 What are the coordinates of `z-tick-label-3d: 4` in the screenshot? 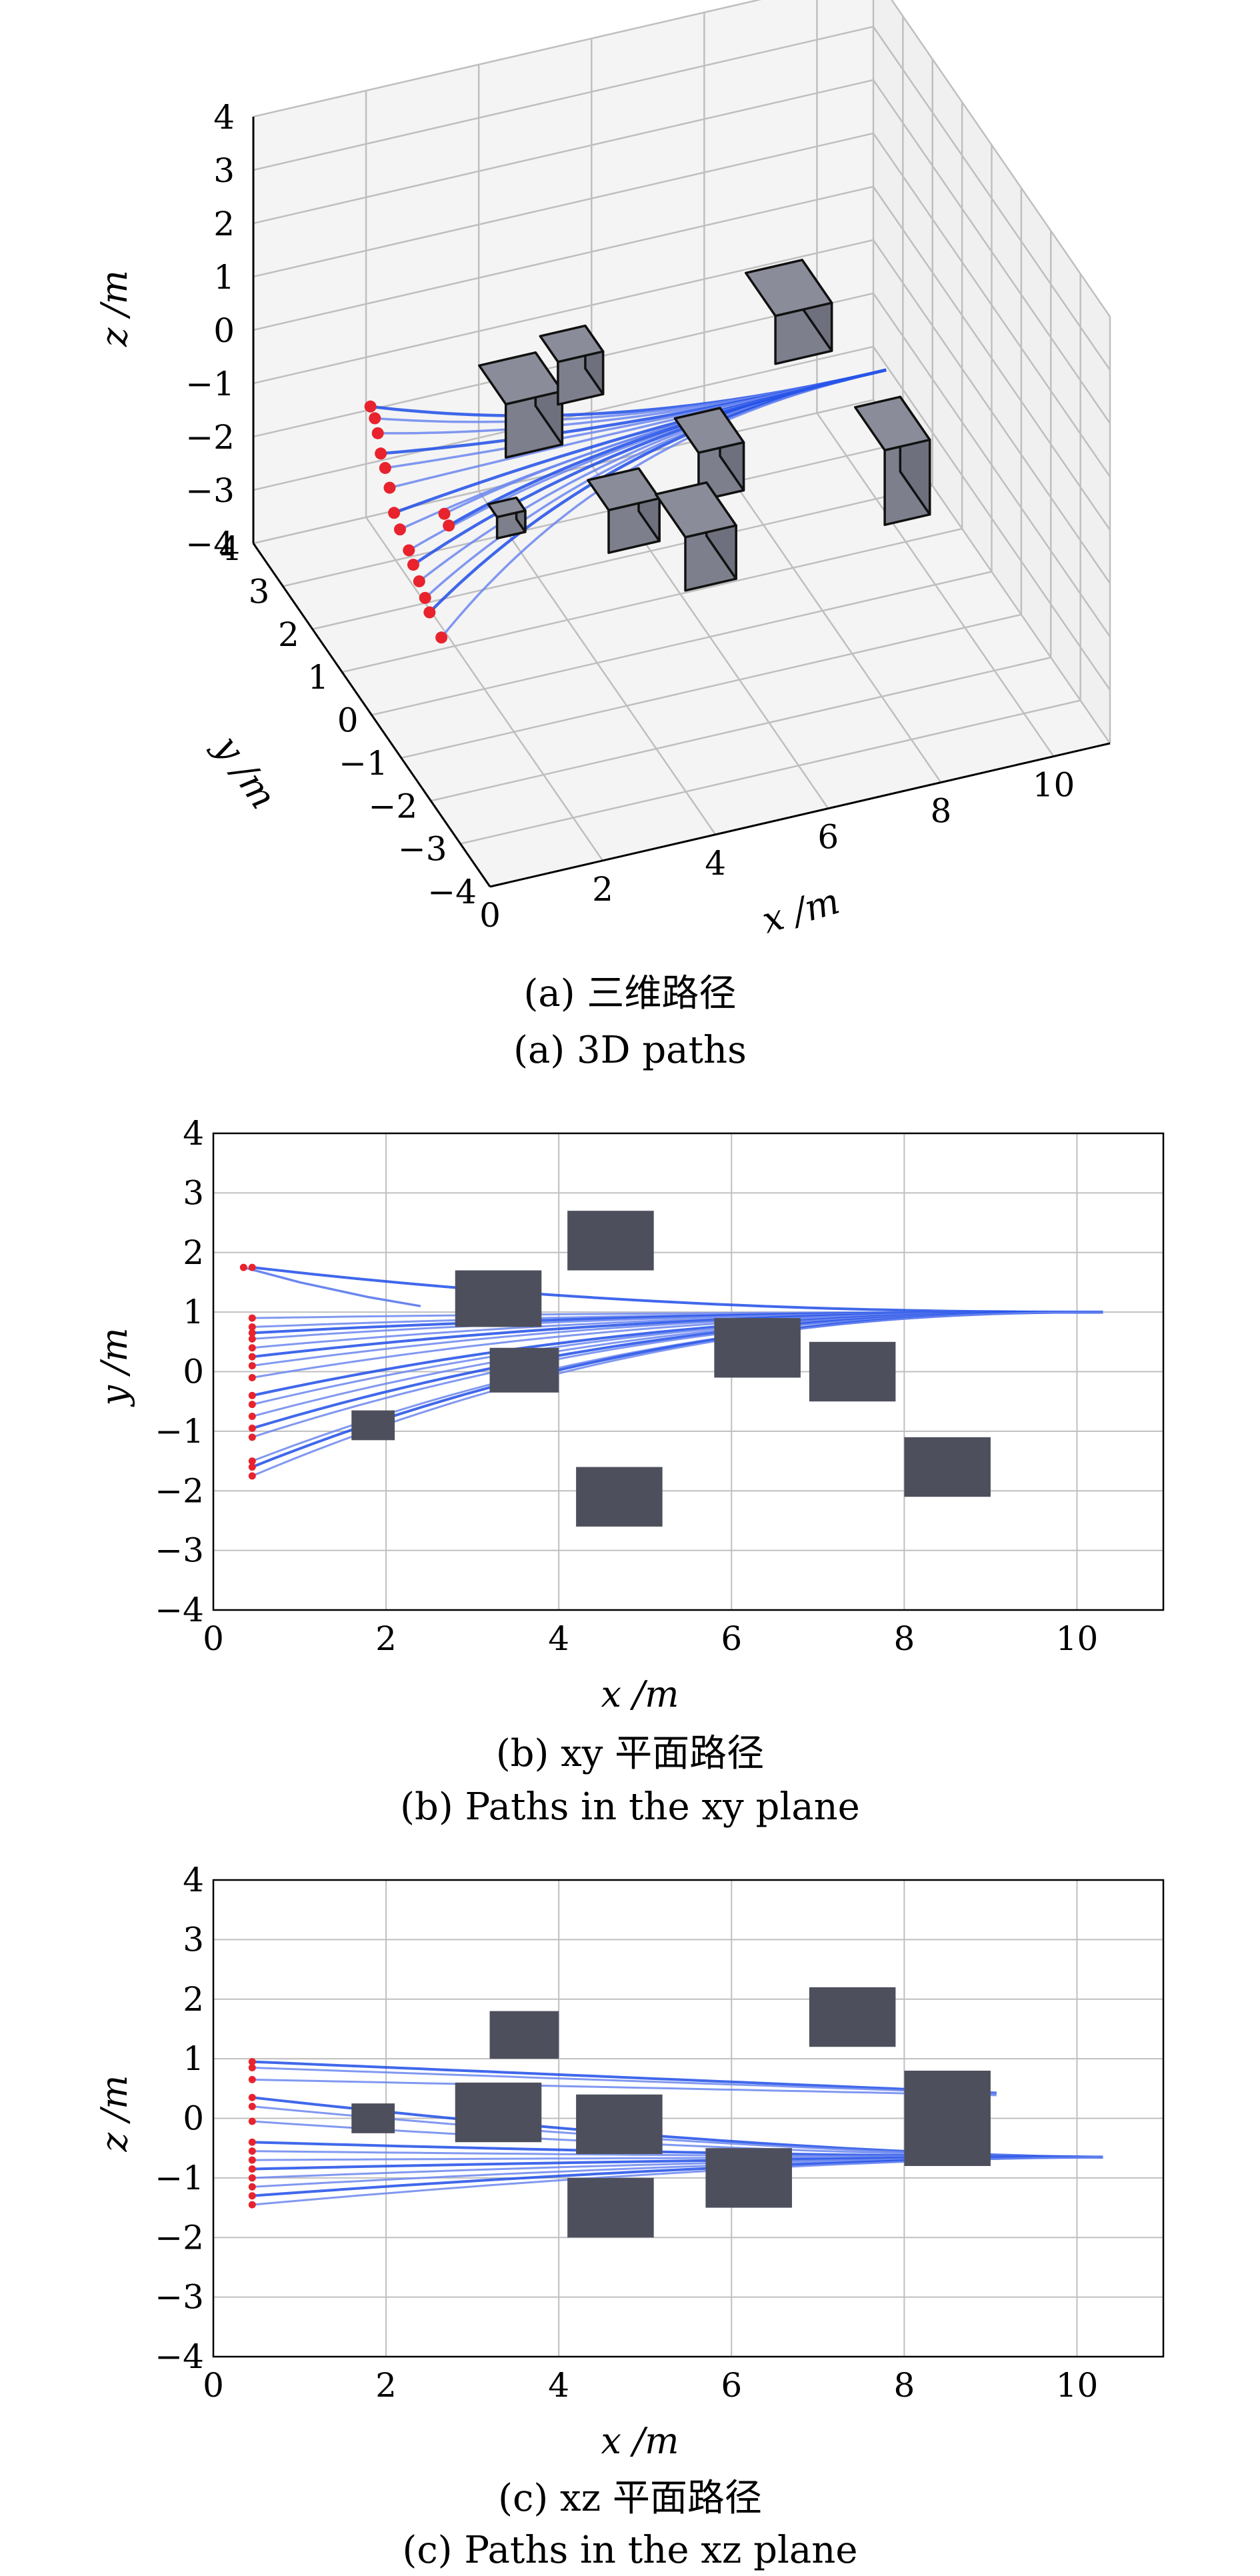 It's located at (224, 117).